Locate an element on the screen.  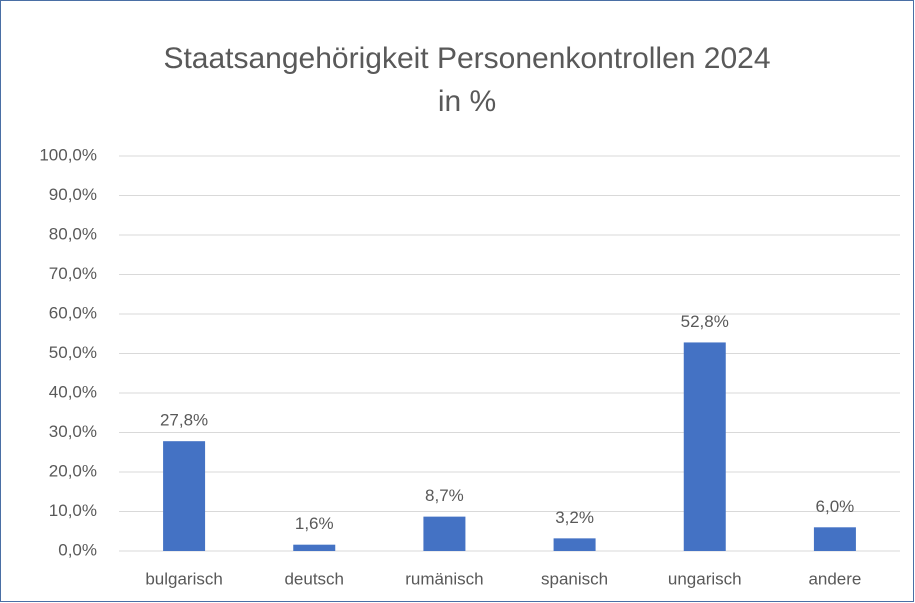
y-tick-label: 60,0% is located at coordinates (73, 312).